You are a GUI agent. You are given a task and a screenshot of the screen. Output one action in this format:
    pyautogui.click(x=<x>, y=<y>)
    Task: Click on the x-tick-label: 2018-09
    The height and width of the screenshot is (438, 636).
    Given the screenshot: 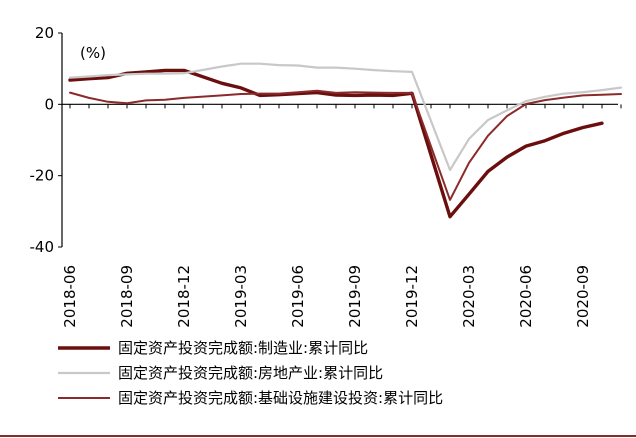 What is the action you would take?
    pyautogui.click(x=127, y=296)
    